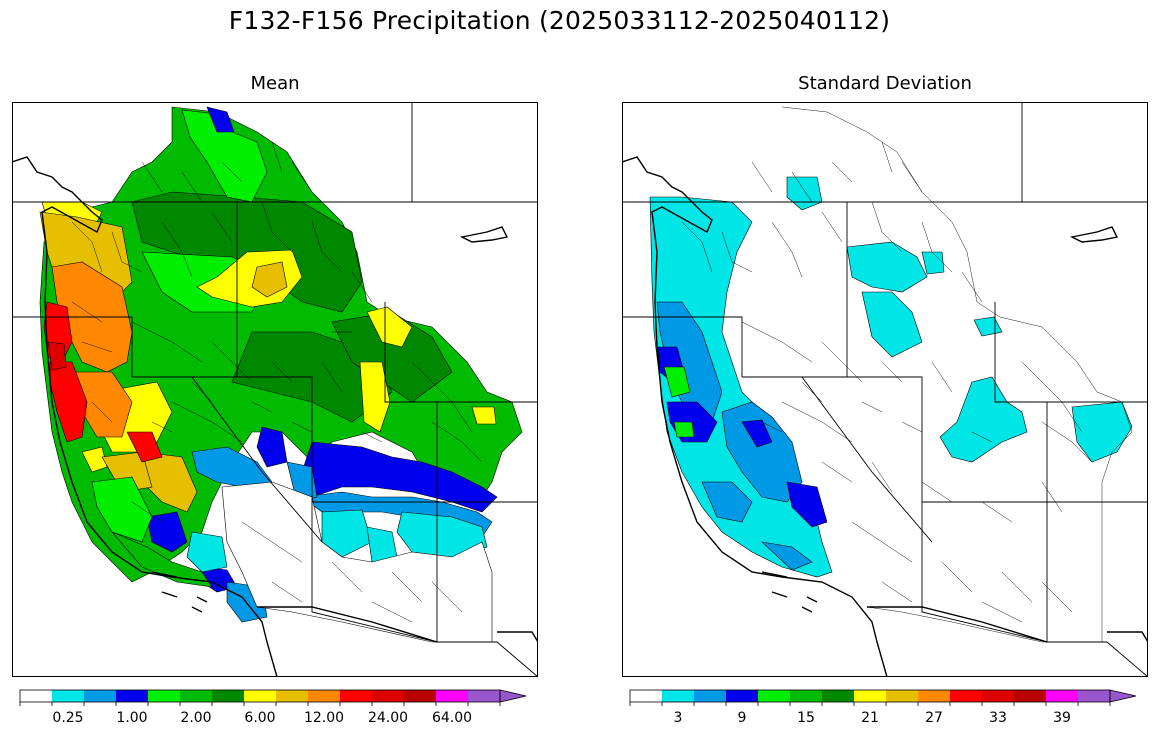 Image resolution: width=1159 pixels, height=741 pixels. I want to click on colorbar-tick-label: 12.00, so click(324, 718).